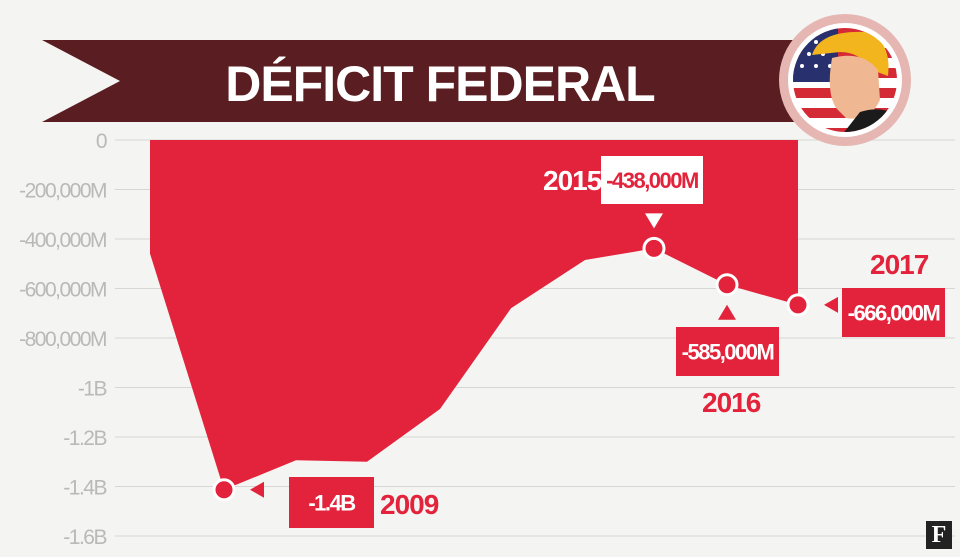 The height and width of the screenshot is (557, 960). I want to click on value-box-2009, so click(331, 502).